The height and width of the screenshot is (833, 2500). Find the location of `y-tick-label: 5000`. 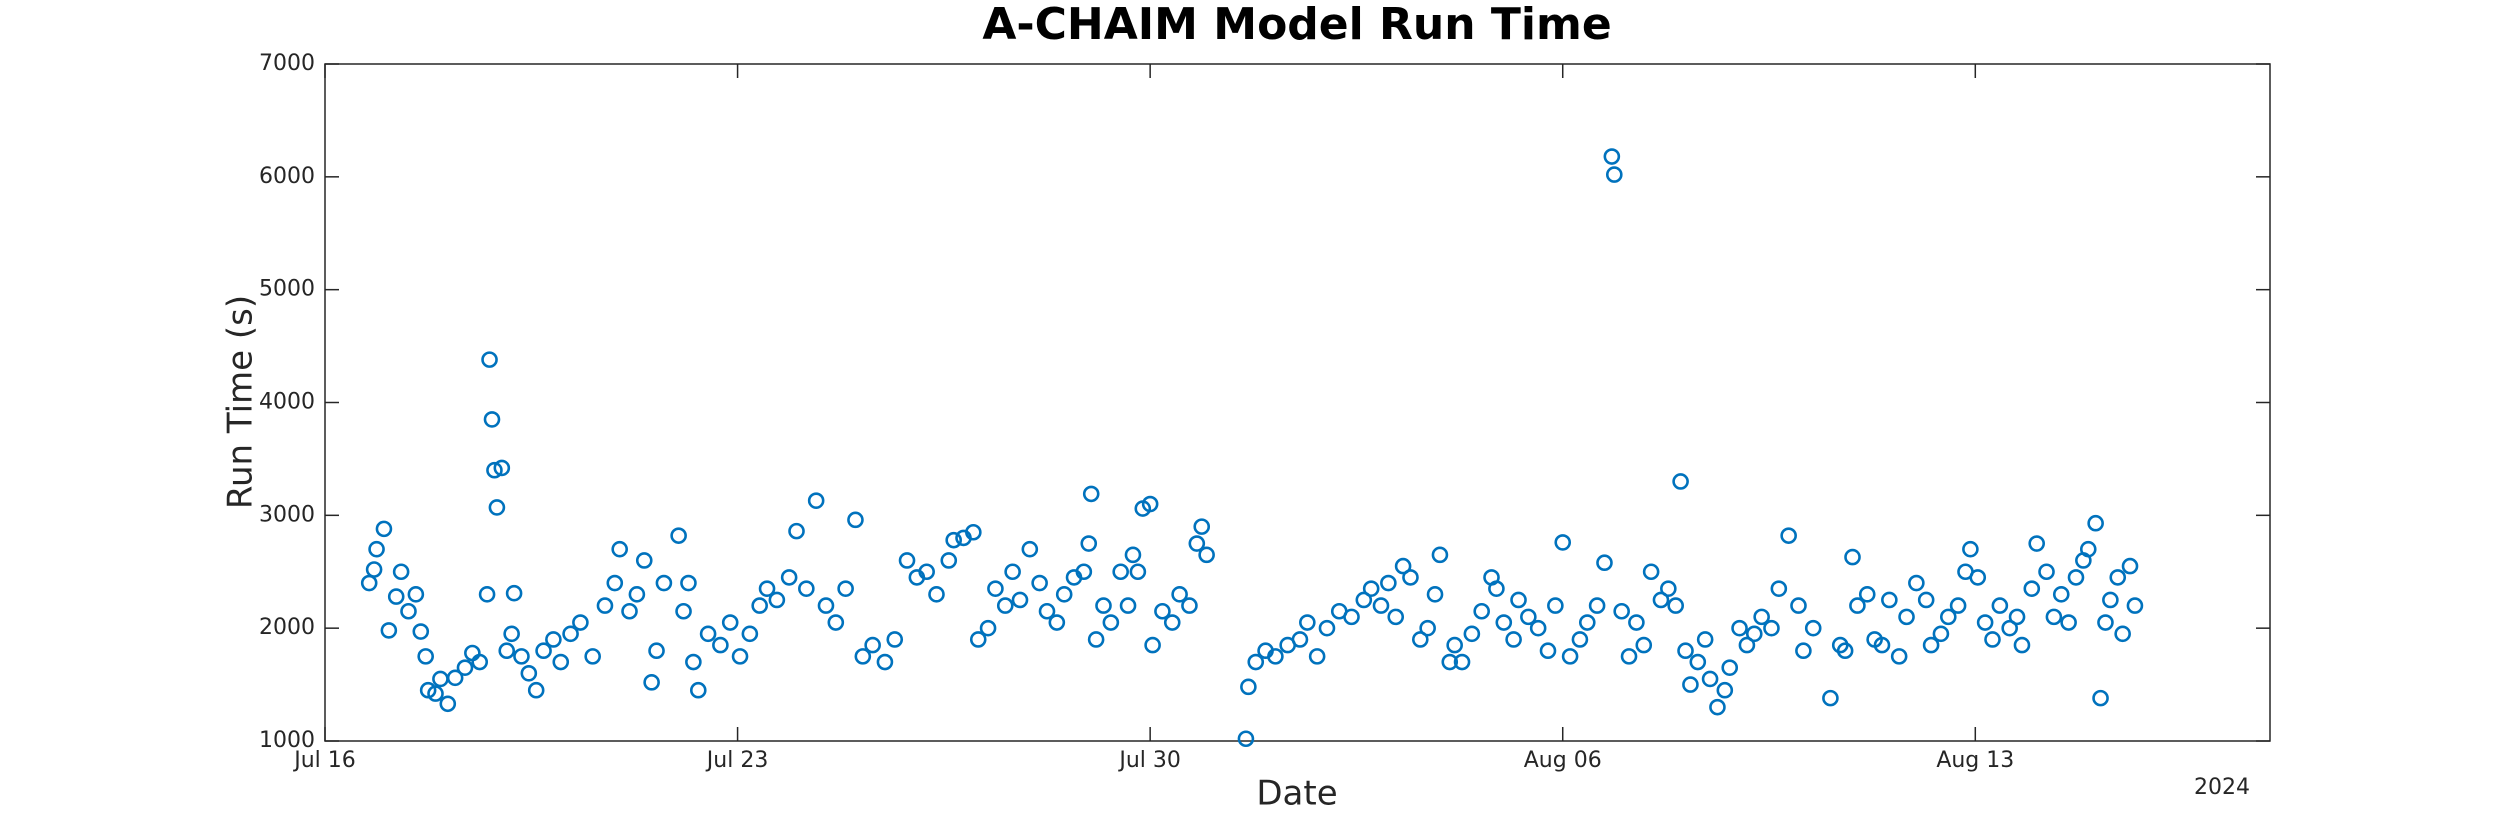

y-tick-label: 5000 is located at coordinates (287, 289).